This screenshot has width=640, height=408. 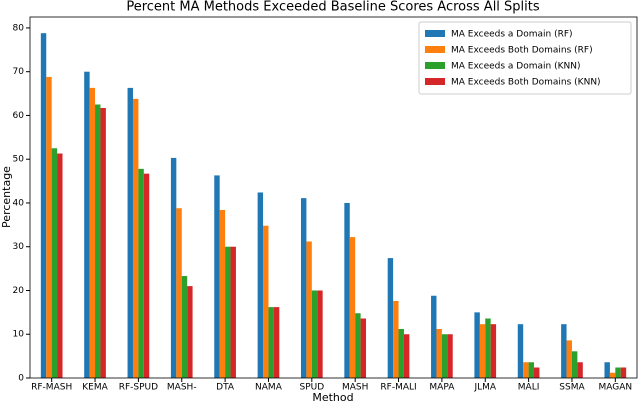 What do you see at coordinates (19, 203) in the screenshot?
I see `y-tick-label: 40` at bounding box center [19, 203].